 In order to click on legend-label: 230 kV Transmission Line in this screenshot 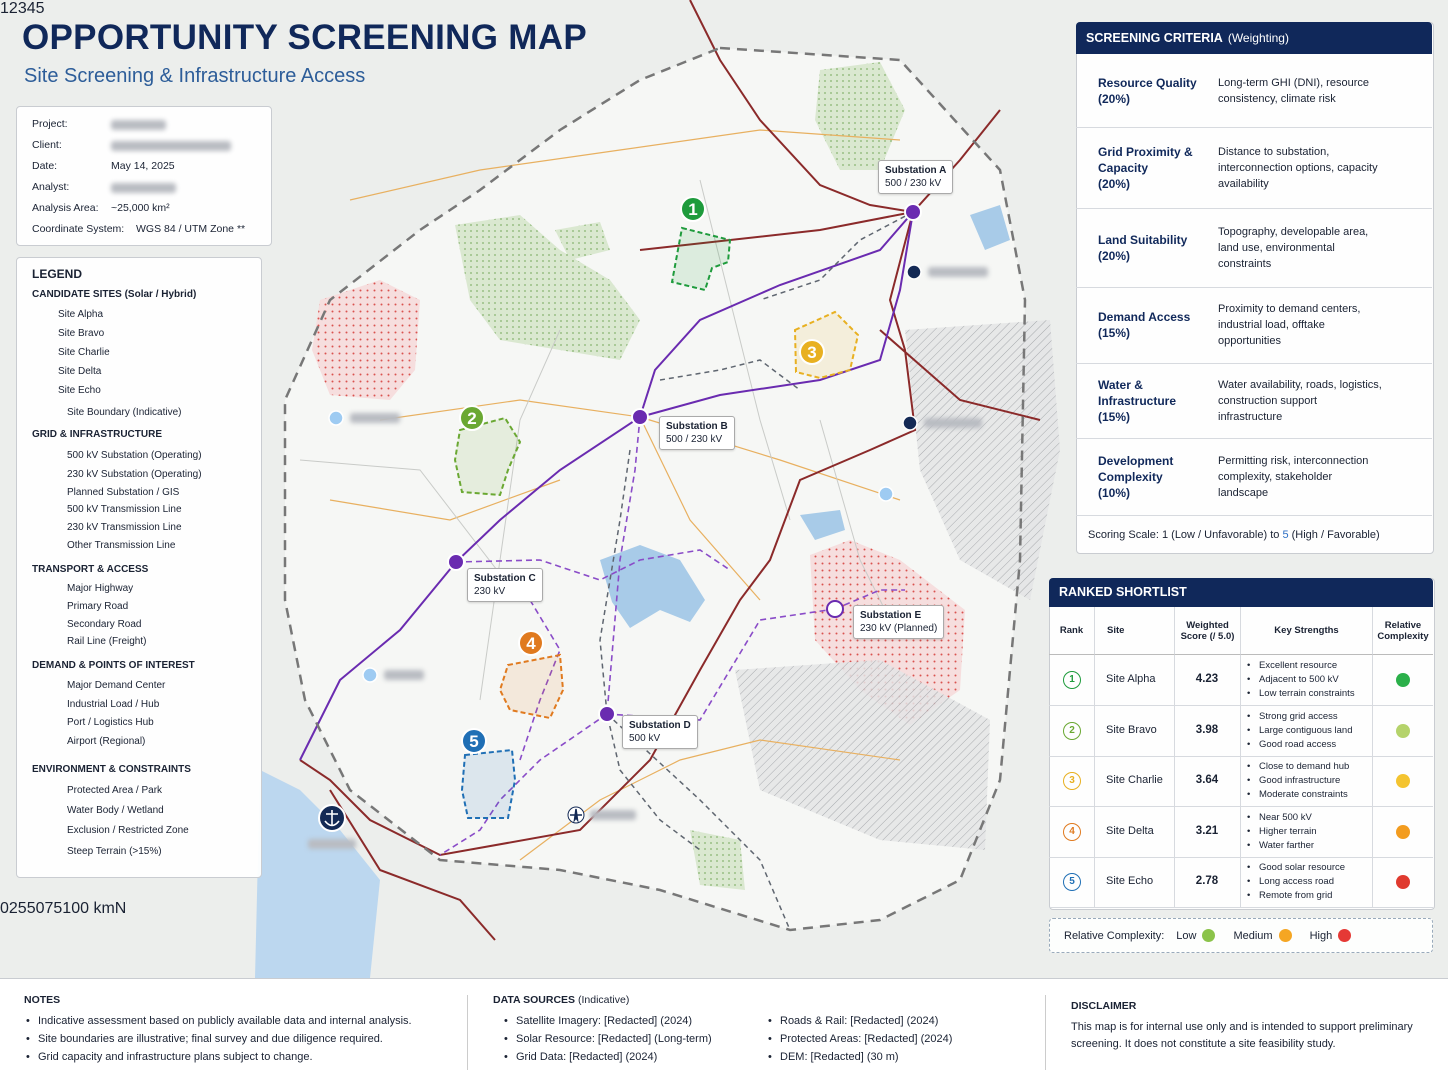, I will do `click(124, 527)`.